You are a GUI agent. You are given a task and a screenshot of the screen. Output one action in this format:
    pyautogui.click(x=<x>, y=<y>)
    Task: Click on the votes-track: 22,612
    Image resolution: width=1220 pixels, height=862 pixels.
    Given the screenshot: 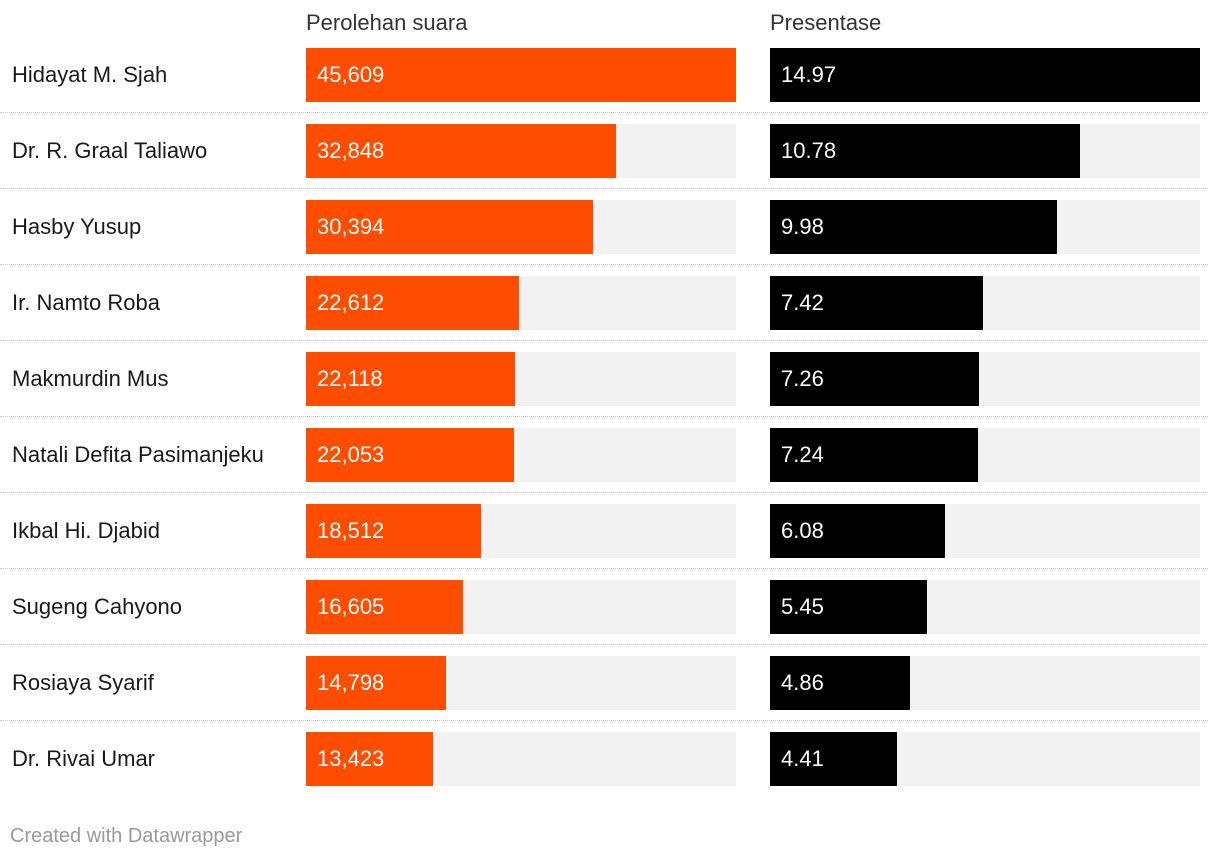 What is the action you would take?
    pyautogui.click(x=521, y=303)
    